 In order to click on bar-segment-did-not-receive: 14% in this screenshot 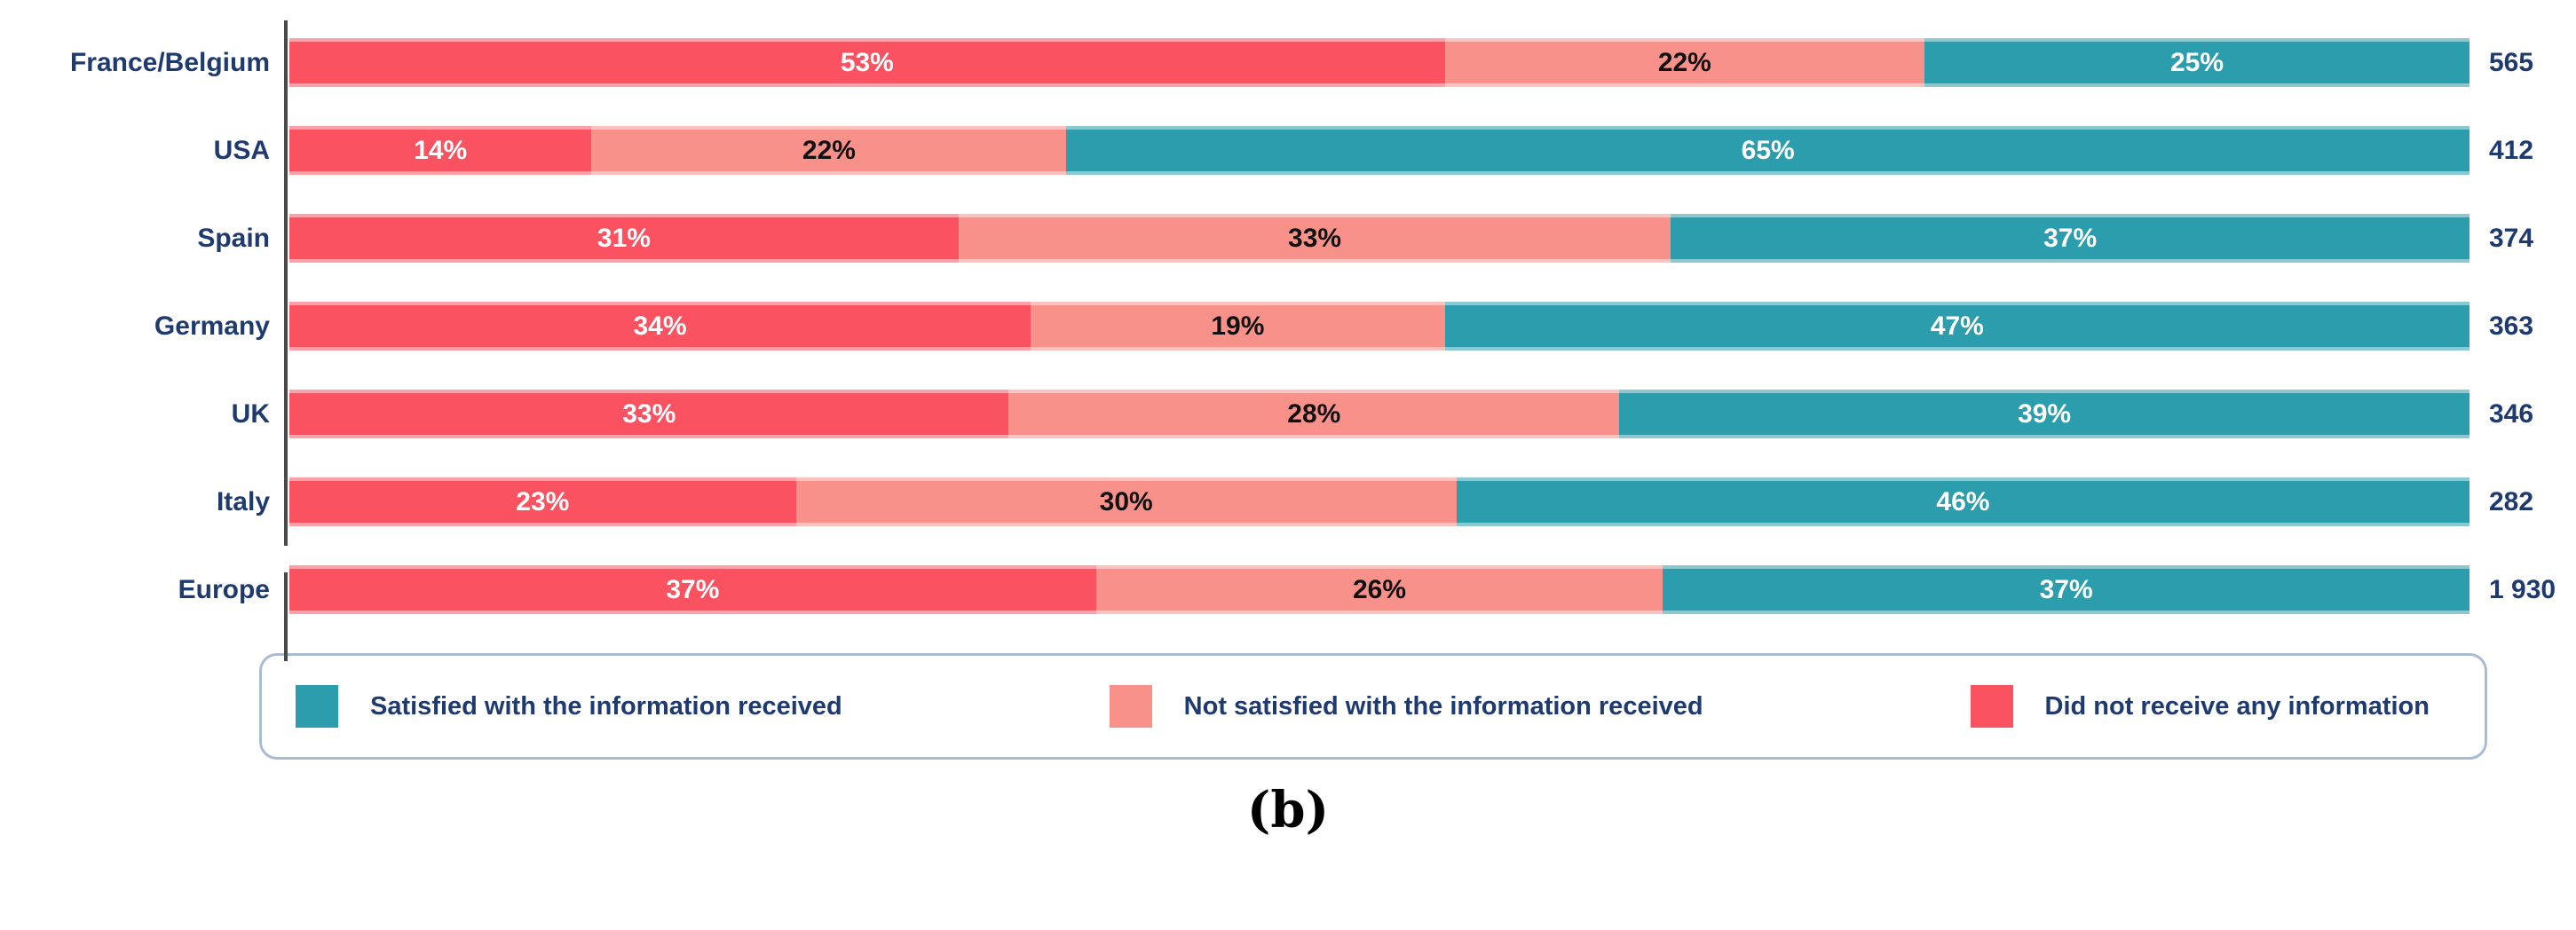, I will do `click(440, 150)`.